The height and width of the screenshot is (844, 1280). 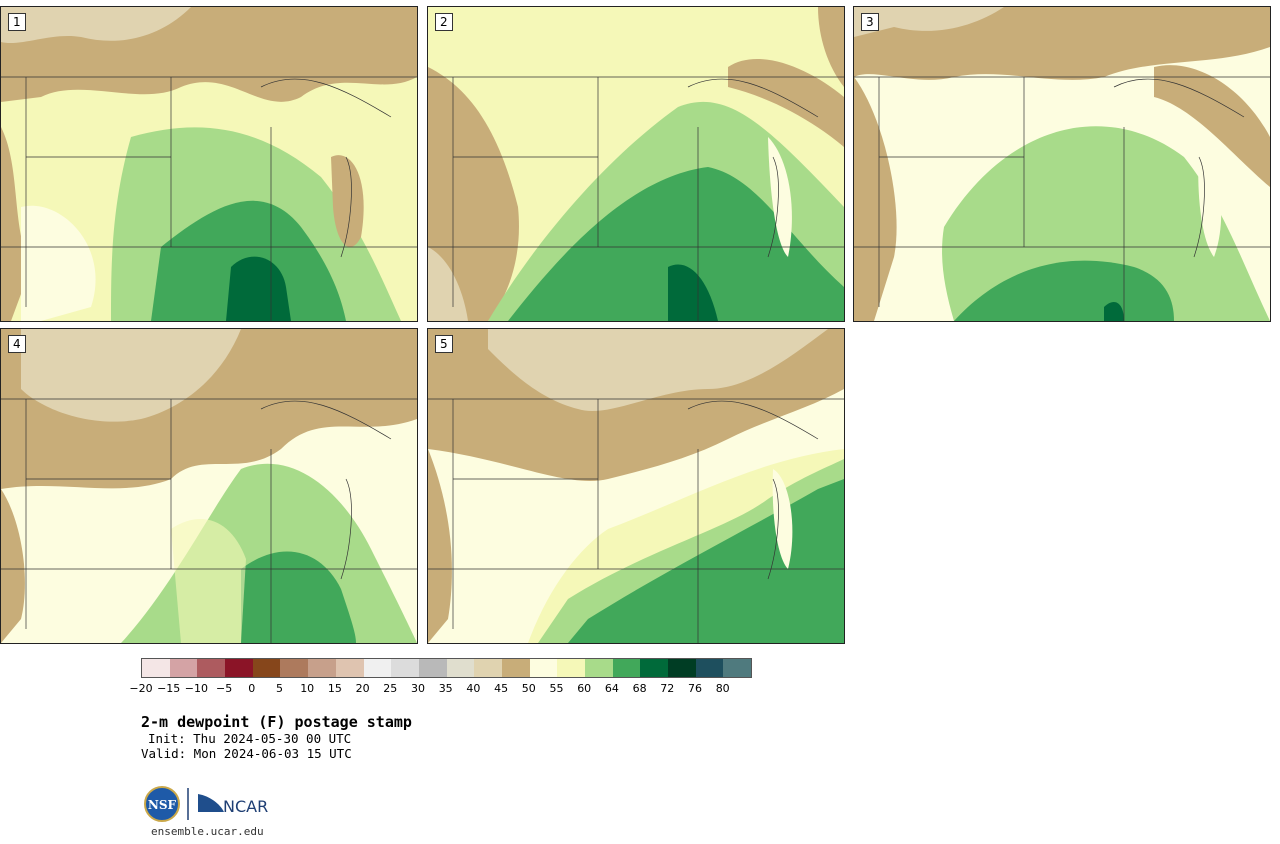 What do you see at coordinates (206, 804) in the screenshot?
I see `nsf-ncar-logo: NSF NCAR` at bounding box center [206, 804].